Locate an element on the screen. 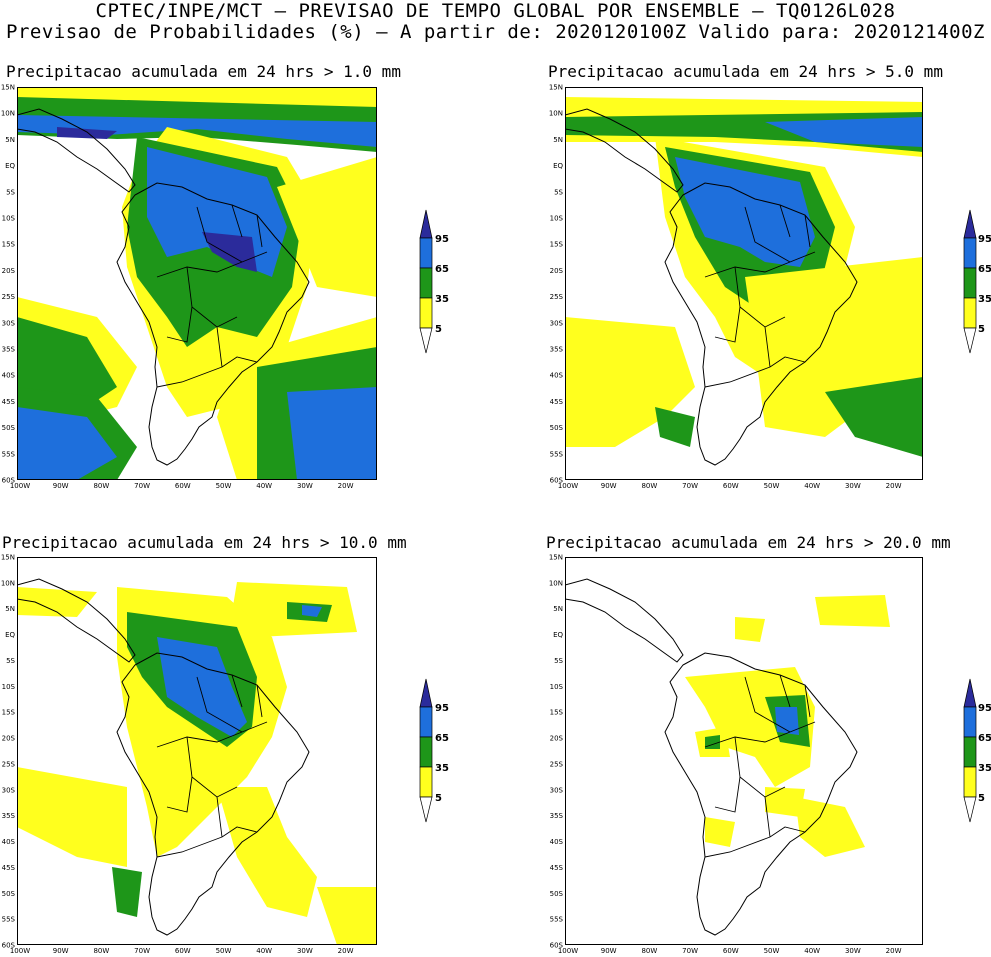 The width and height of the screenshot is (991, 957). panel-1-map is located at coordinates (197, 283).